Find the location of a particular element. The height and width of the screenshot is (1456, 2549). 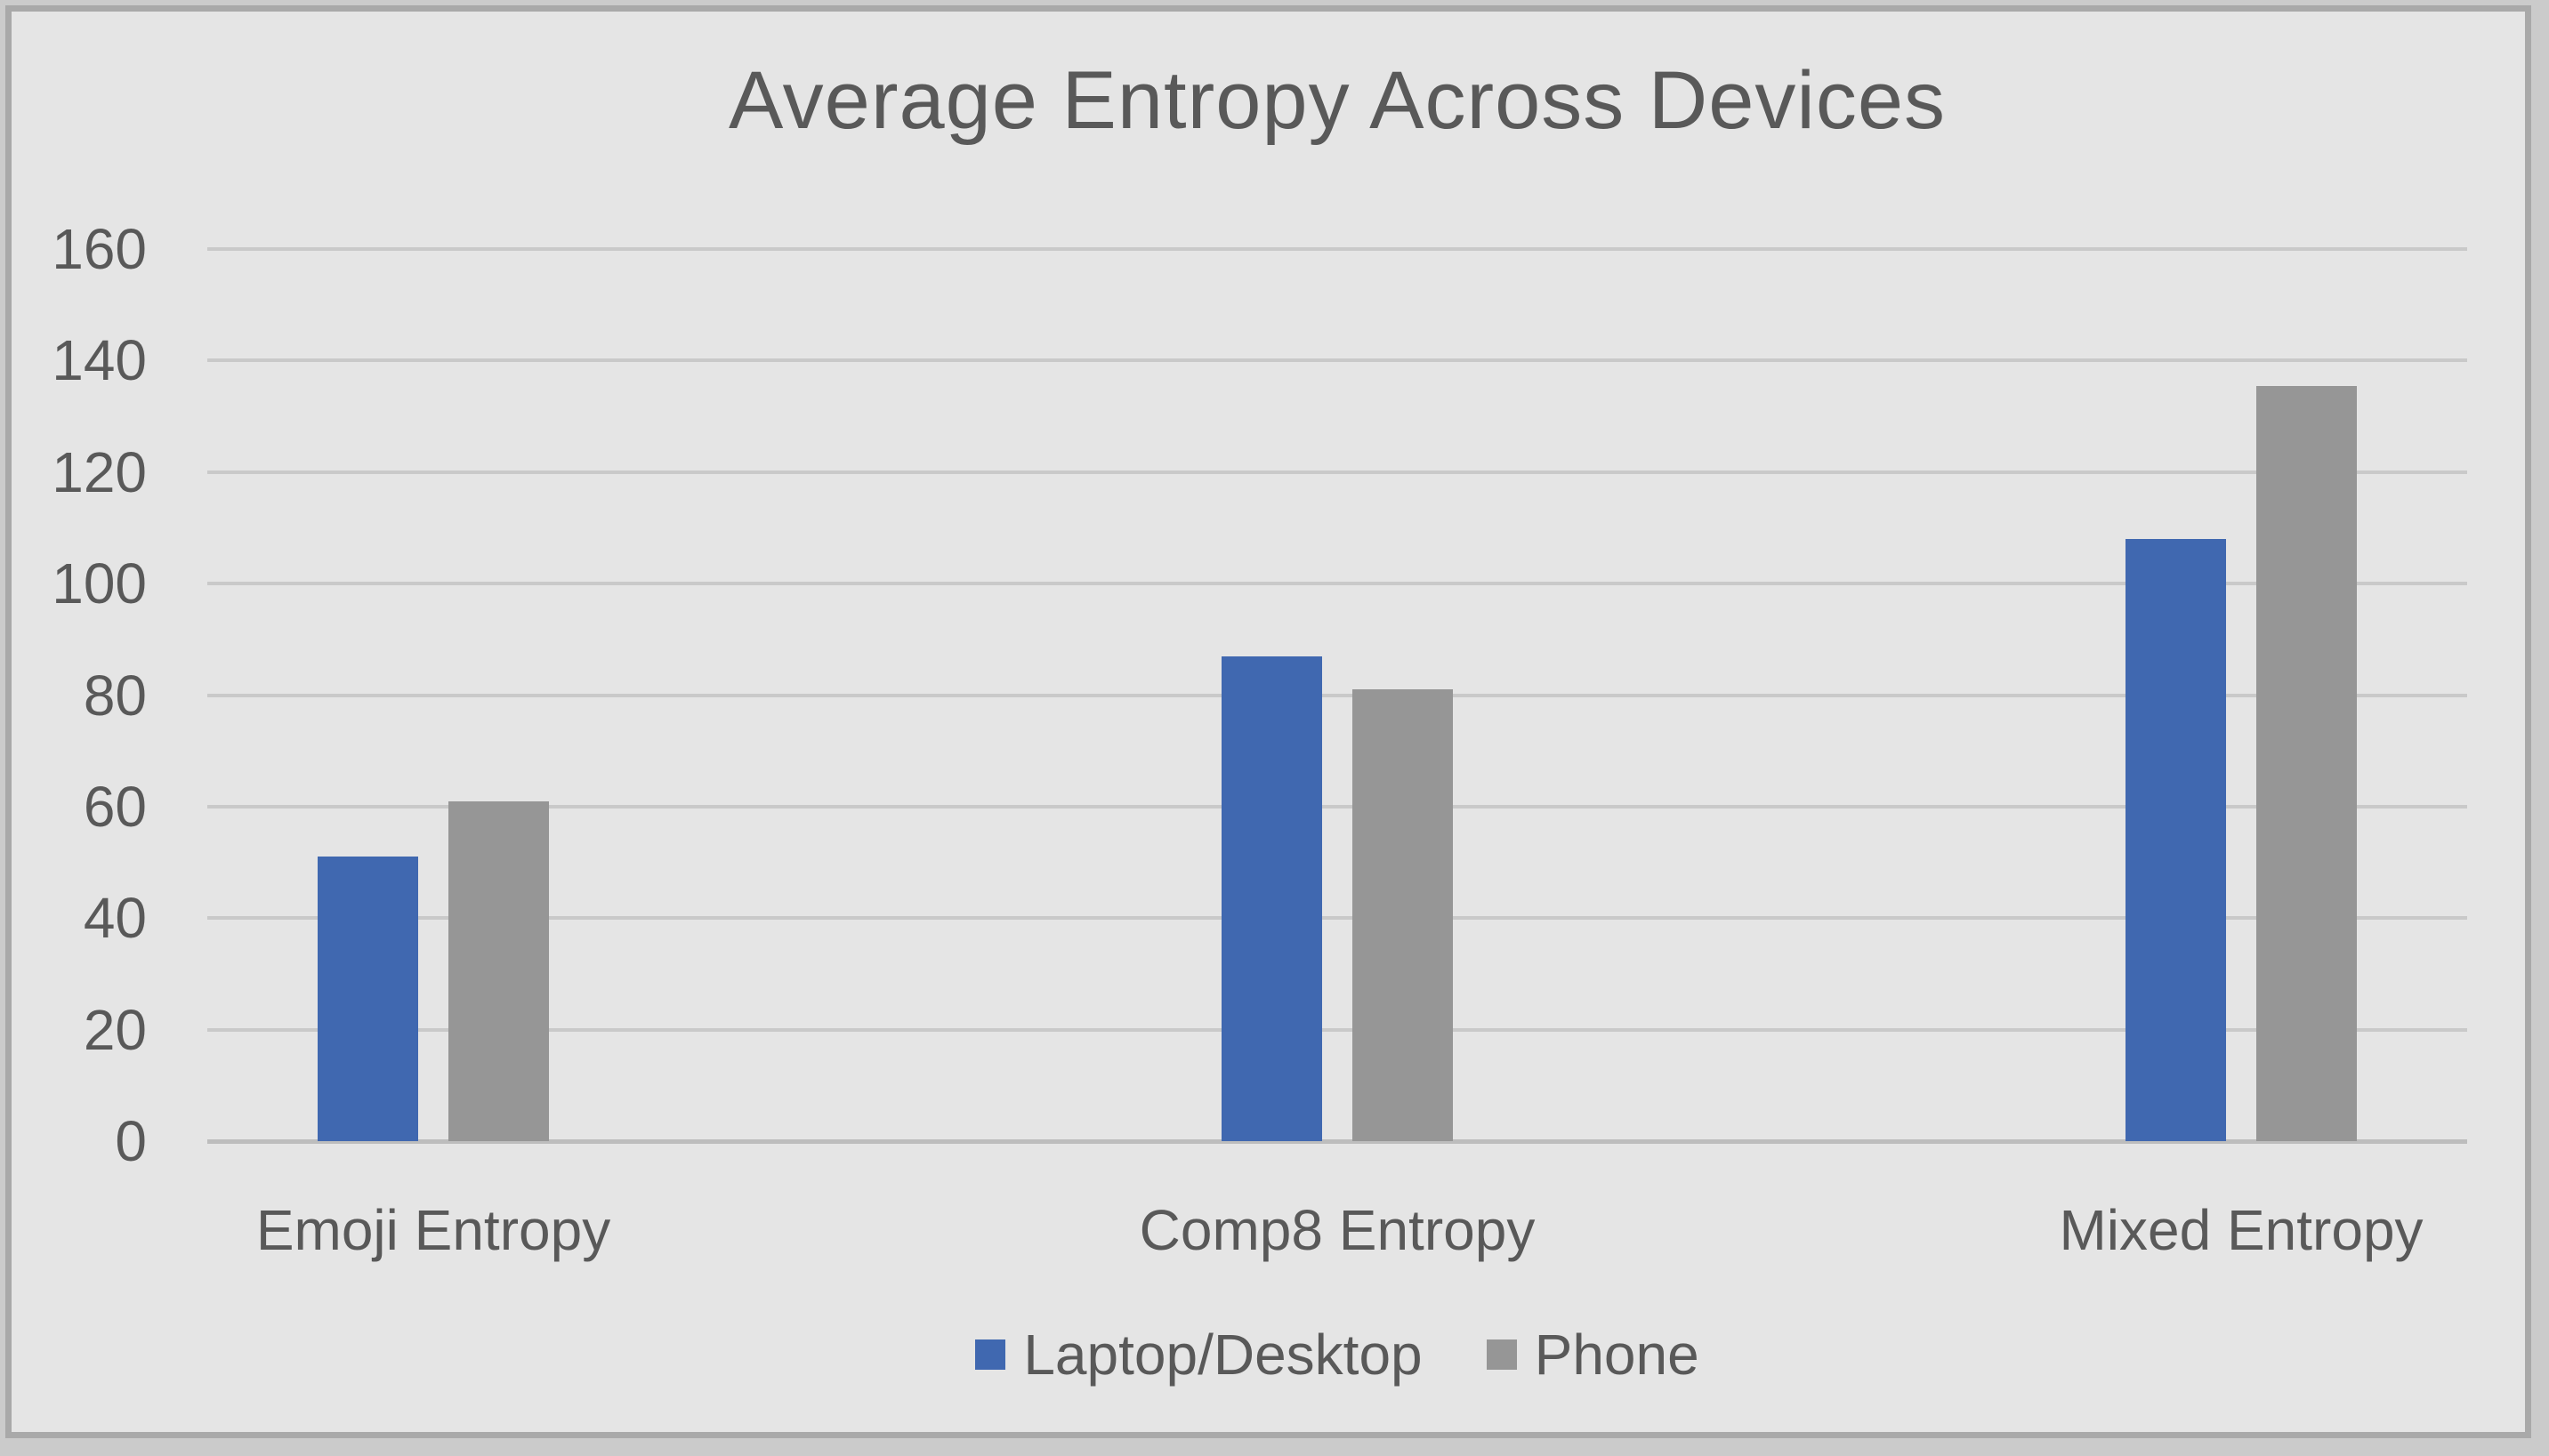

legend-label: Laptop/Desktop is located at coordinates (1223, 1355).